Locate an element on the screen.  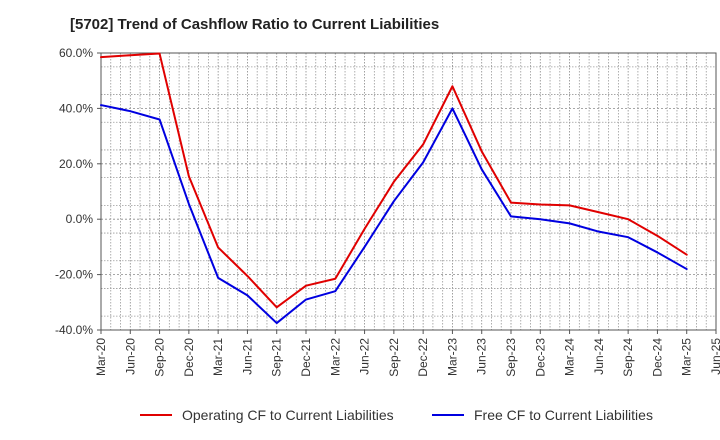
x-tick-label: Mar-23 is located at coordinates (452, 357).